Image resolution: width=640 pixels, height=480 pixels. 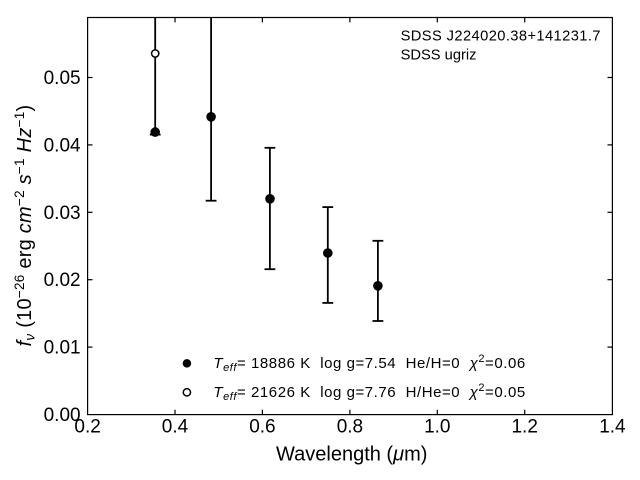 What do you see at coordinates (25, 226) in the screenshot?
I see `svg-text: fν (10−26 erg cm−2 s−1 Hz−1)` at bounding box center [25, 226].